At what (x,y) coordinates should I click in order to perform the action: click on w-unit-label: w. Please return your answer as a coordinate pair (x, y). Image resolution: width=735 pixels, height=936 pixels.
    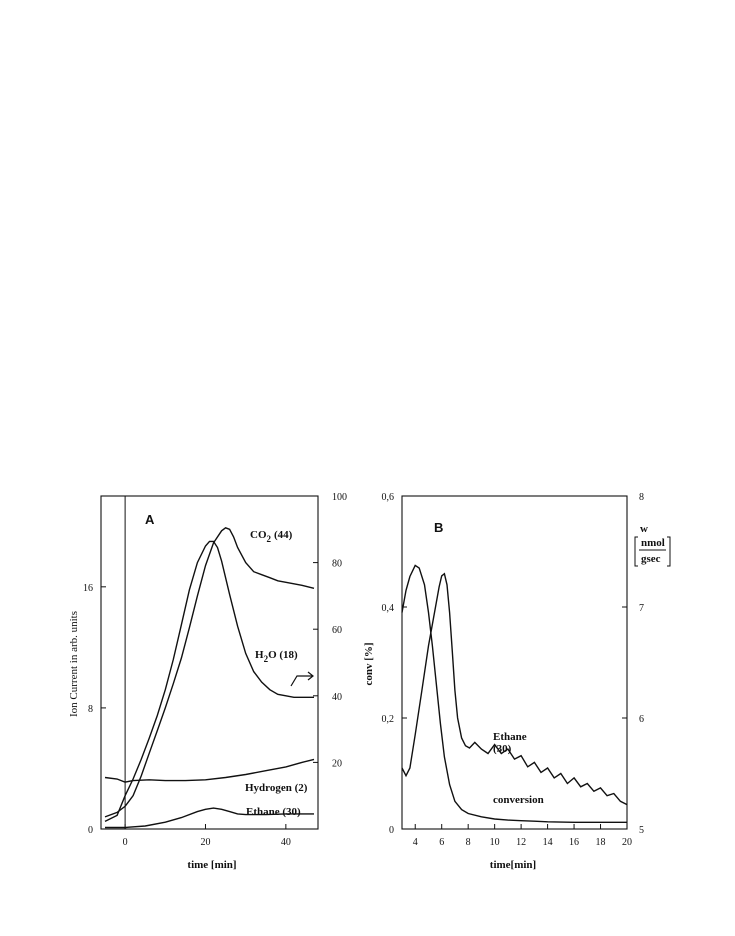
    Looking at the image, I should click on (644, 529).